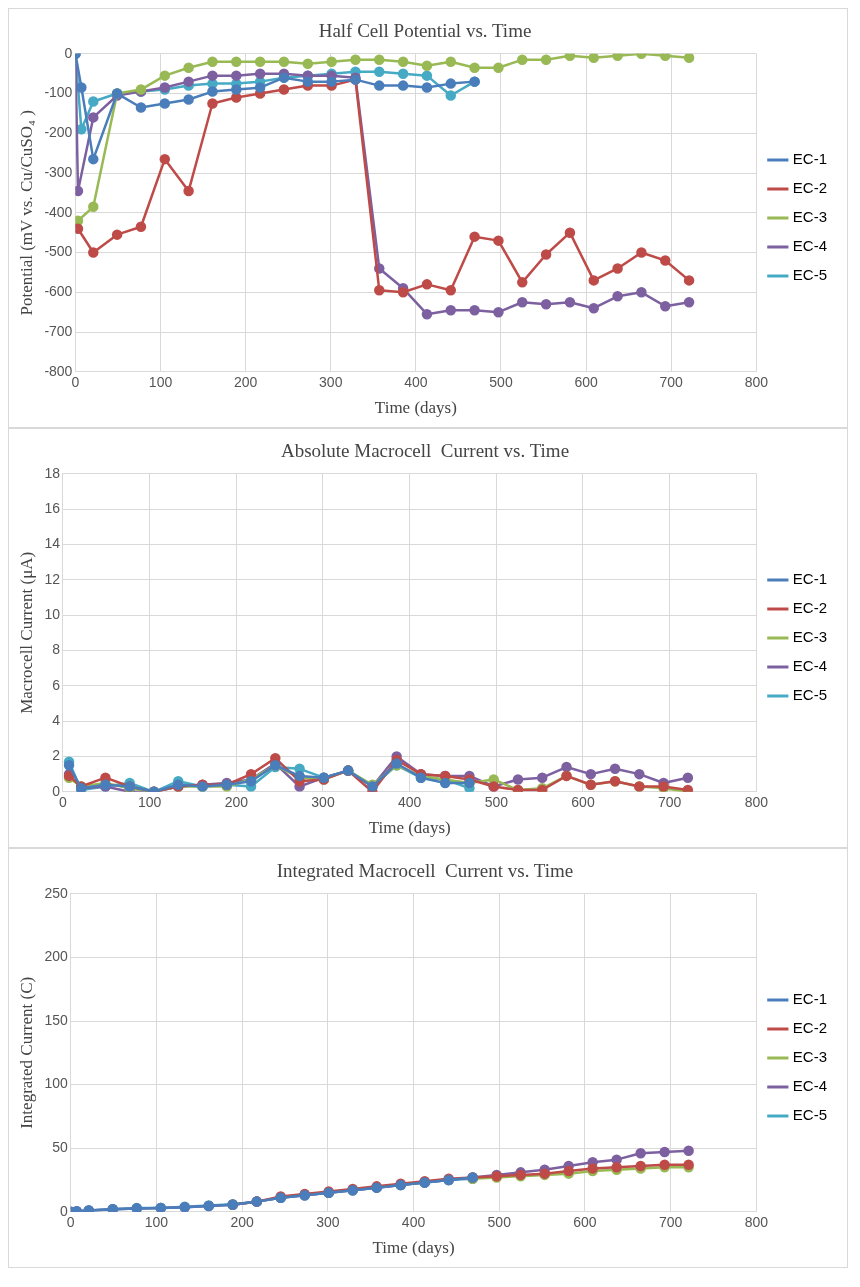 This screenshot has width=860, height=1287. I want to click on y-tick-label: 2, so click(56, 755).